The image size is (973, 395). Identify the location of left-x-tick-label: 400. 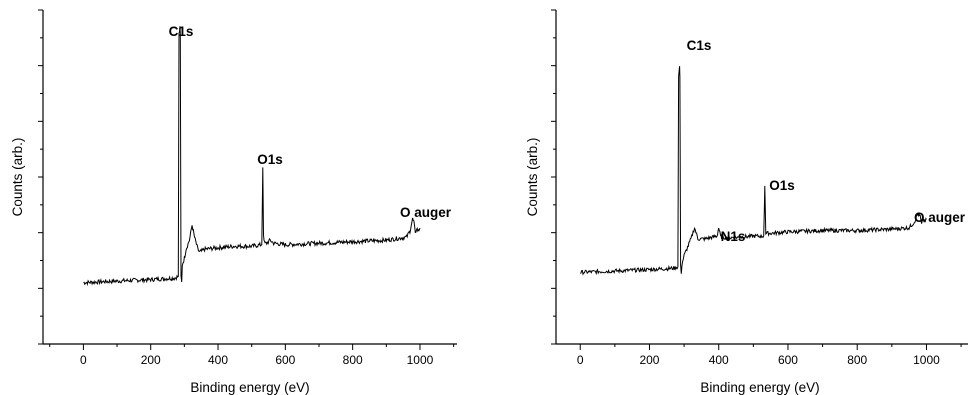
(218, 360).